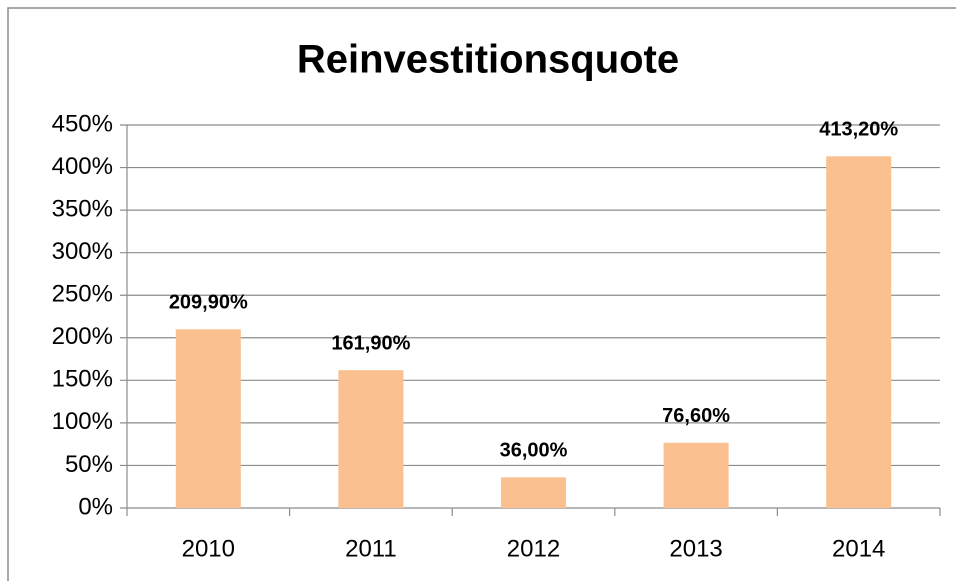 Image resolution: width=956 pixels, height=581 pixels. What do you see at coordinates (89, 464) in the screenshot?
I see `y-tick-label: 50%` at bounding box center [89, 464].